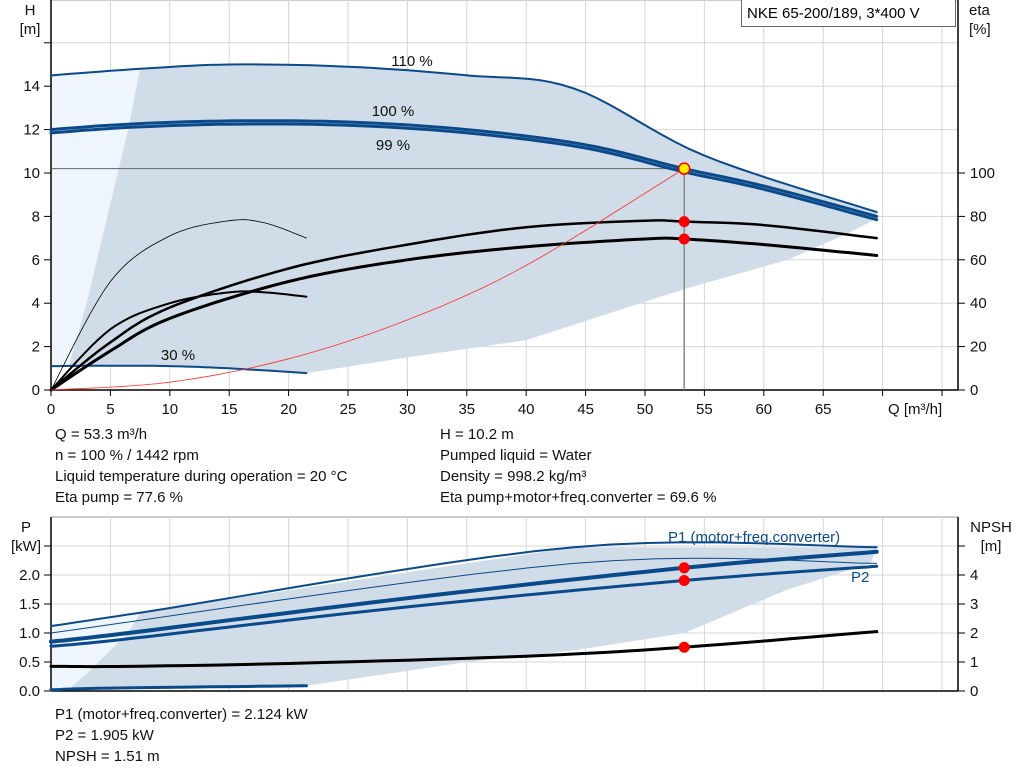 Image resolution: width=1024 pixels, height=781 pixels. What do you see at coordinates (466, 409) in the screenshot?
I see `q-tick-label: 35` at bounding box center [466, 409].